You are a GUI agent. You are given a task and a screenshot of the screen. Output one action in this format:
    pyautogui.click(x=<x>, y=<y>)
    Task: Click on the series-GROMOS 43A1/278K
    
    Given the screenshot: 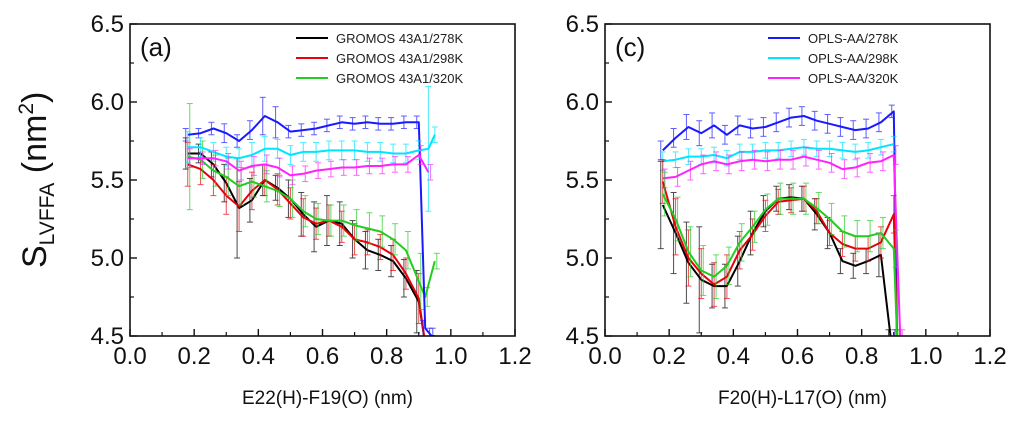 What is the action you would take?
    pyautogui.click(x=304, y=236)
    